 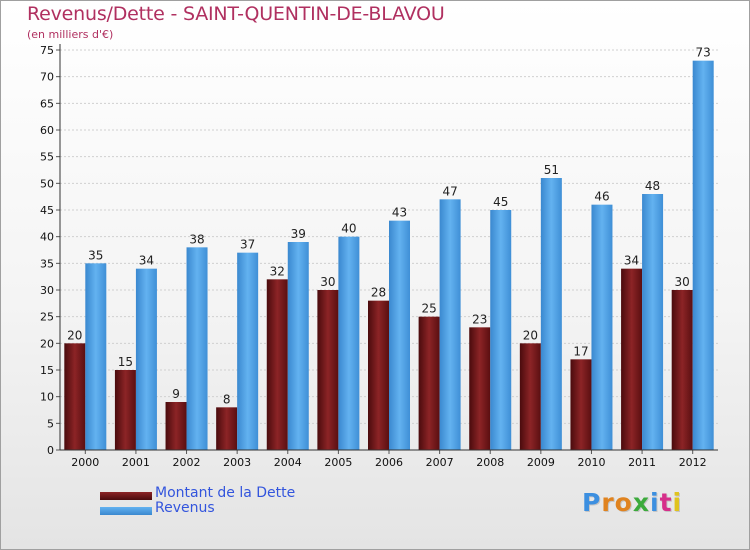 What do you see at coordinates (591, 462) in the screenshot?
I see `x-tick-label-2010: 2010` at bounding box center [591, 462].